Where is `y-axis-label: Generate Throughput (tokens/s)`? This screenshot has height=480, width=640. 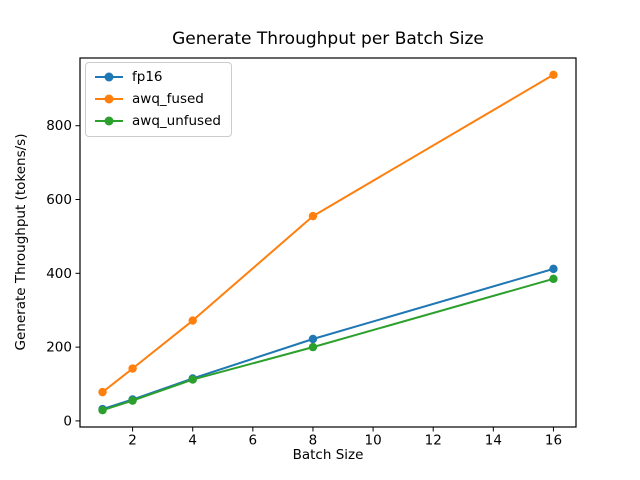 y-axis-label: Generate Throughput (tokens/s) is located at coordinates (21, 242).